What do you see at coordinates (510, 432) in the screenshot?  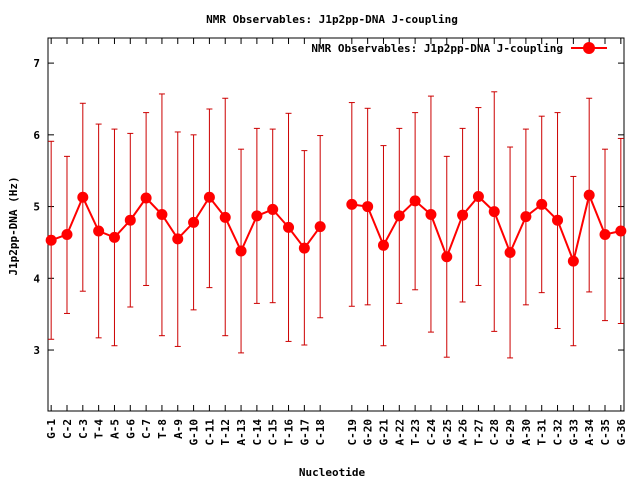 I see `x-tick-label: G-29` at bounding box center [510, 432].